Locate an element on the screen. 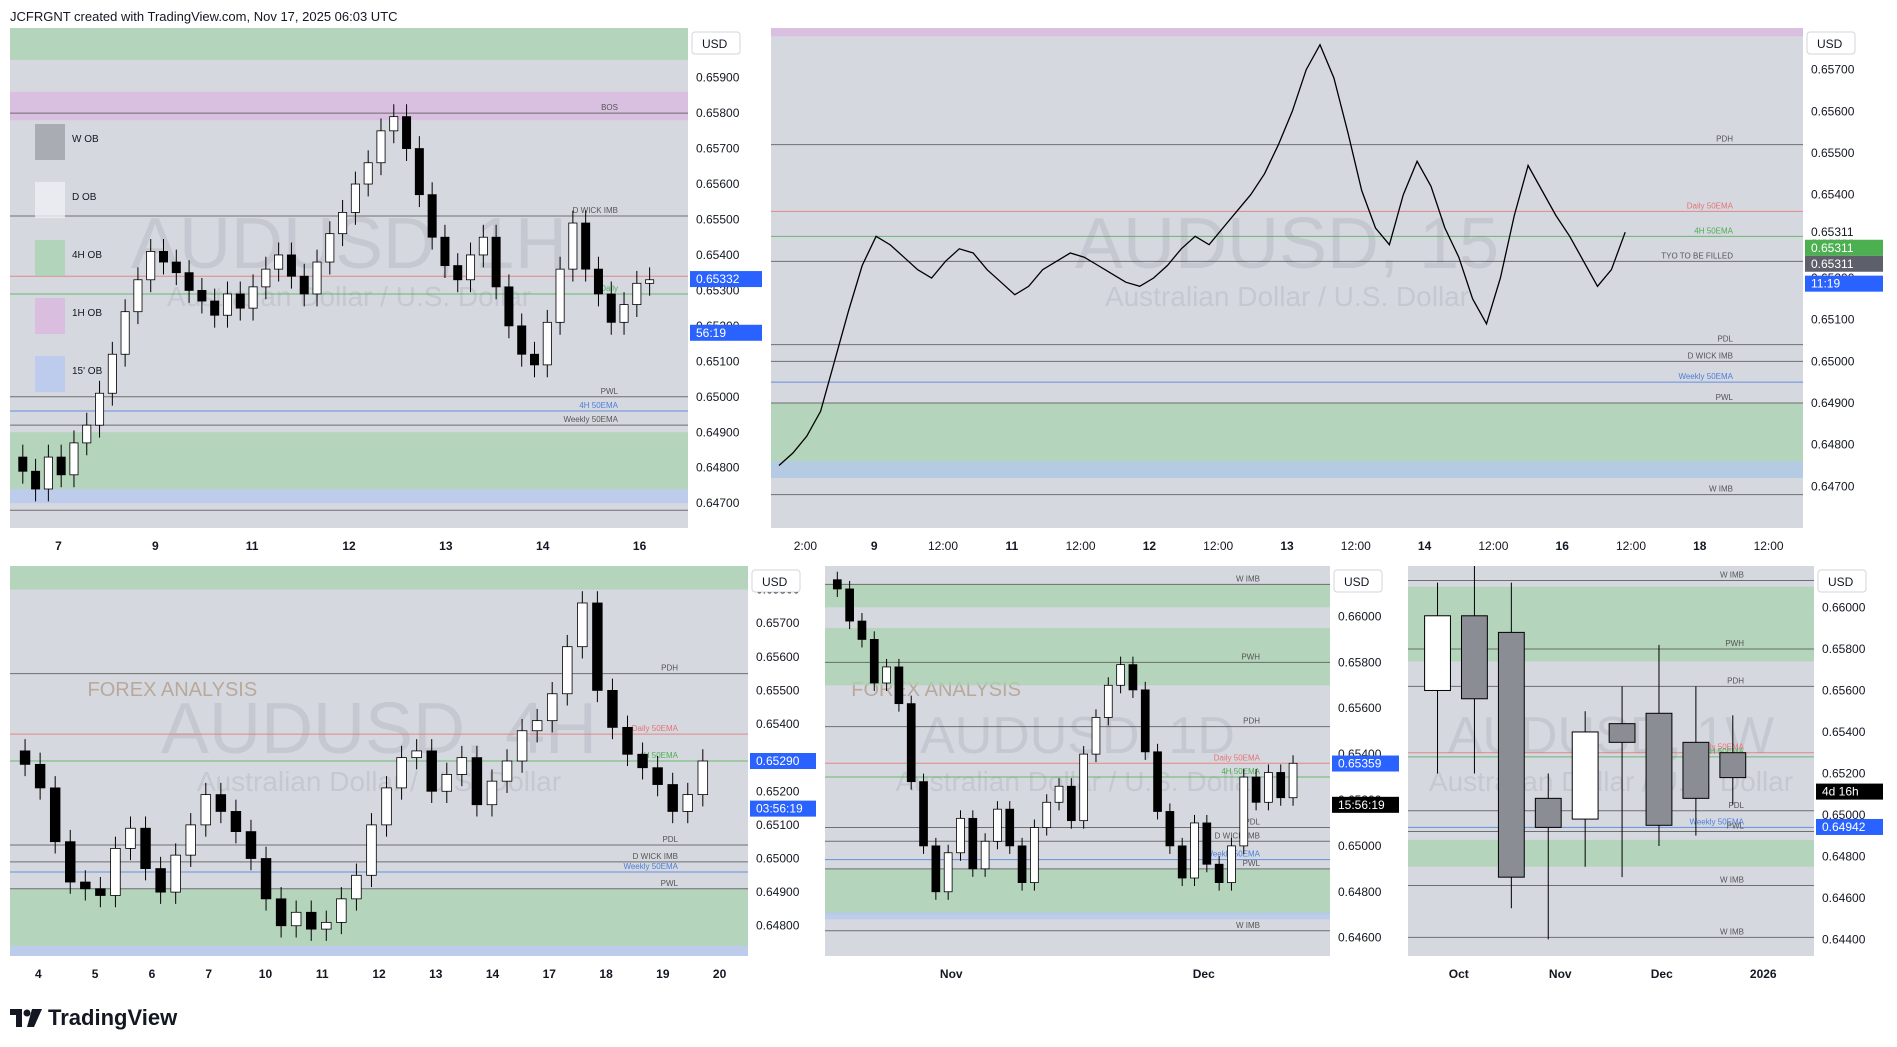 The image size is (1897, 1047). tradingview-icon is located at coordinates (26, 1018).